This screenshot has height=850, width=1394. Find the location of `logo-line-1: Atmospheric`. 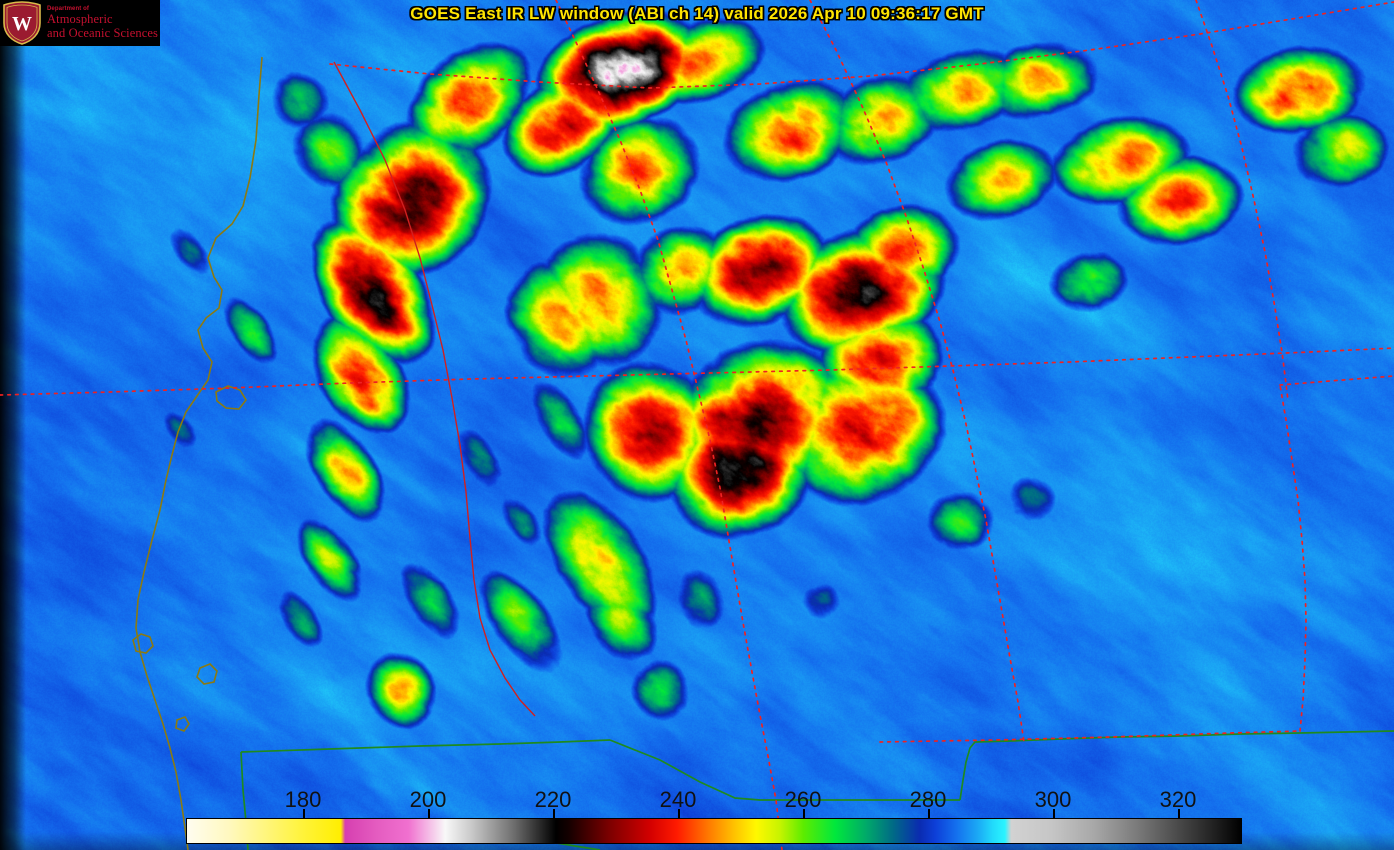

logo-line-1: Atmospheric is located at coordinates (80, 19).